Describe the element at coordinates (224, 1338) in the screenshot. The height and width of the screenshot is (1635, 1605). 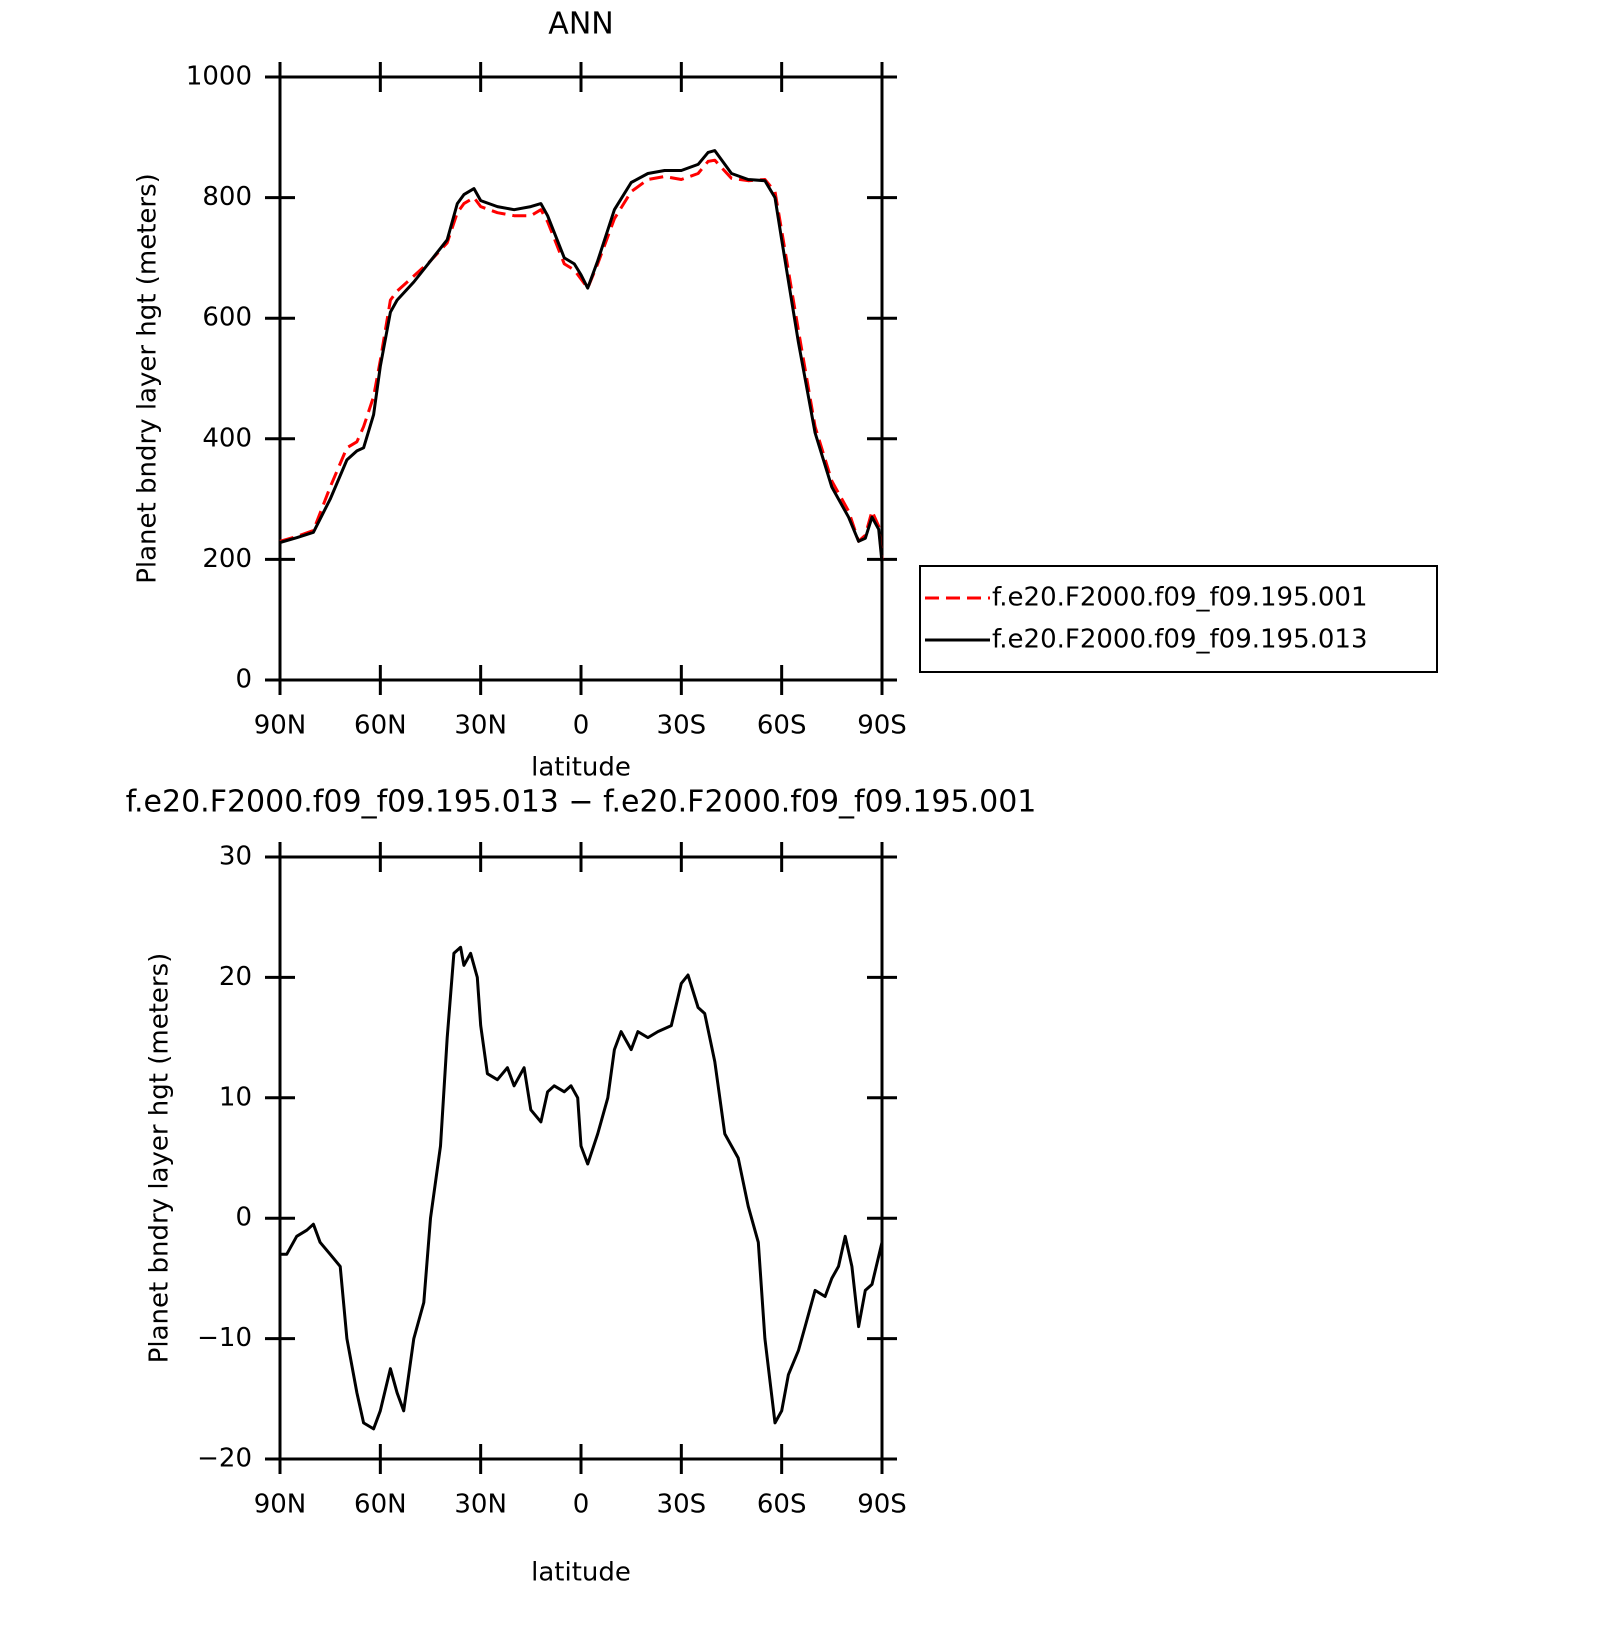
I see `y-tick-label: −10` at that location.